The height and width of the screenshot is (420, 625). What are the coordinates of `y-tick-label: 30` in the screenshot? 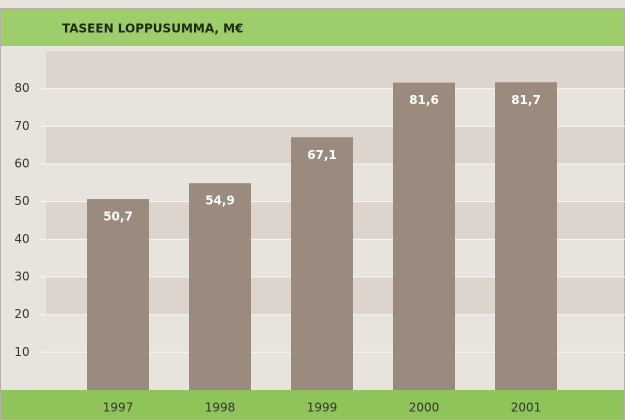 It's located at (21, 277).